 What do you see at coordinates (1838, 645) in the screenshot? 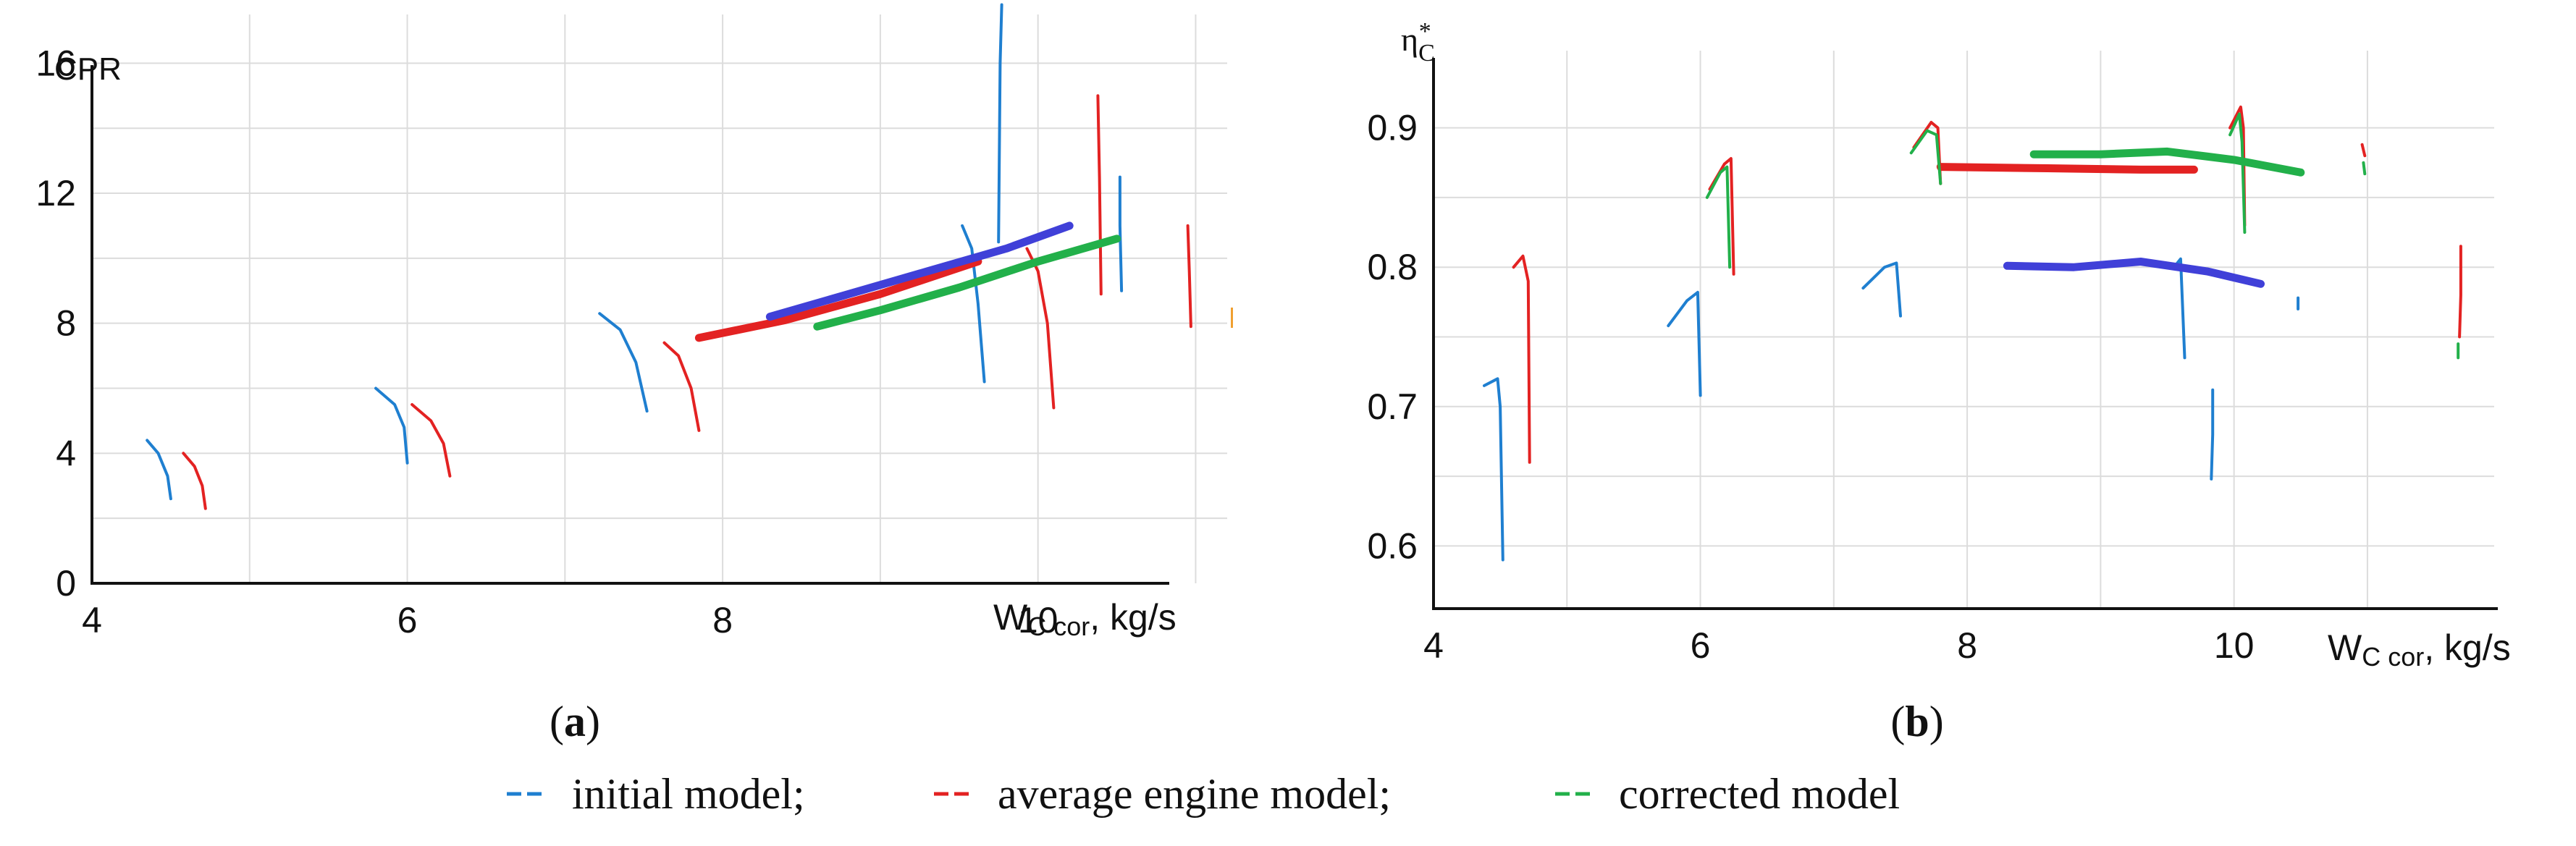
I see `panel-b-x-tick-labels: 4 6 8 10` at bounding box center [1838, 645].